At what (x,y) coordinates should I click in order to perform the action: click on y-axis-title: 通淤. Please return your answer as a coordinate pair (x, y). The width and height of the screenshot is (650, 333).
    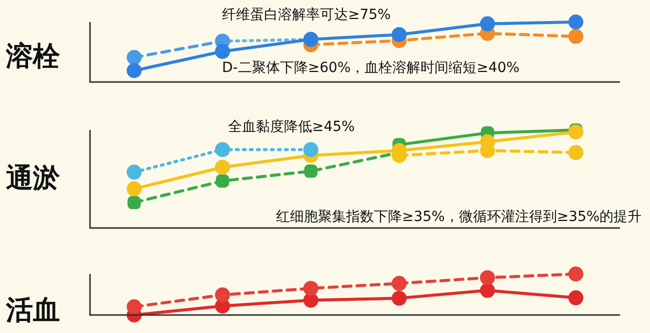
    Looking at the image, I should click on (33, 179).